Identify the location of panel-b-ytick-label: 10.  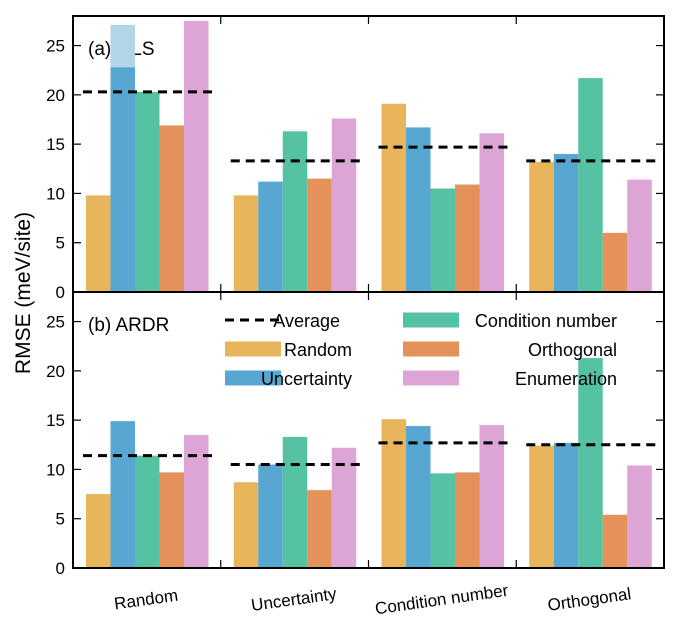
(55, 469).